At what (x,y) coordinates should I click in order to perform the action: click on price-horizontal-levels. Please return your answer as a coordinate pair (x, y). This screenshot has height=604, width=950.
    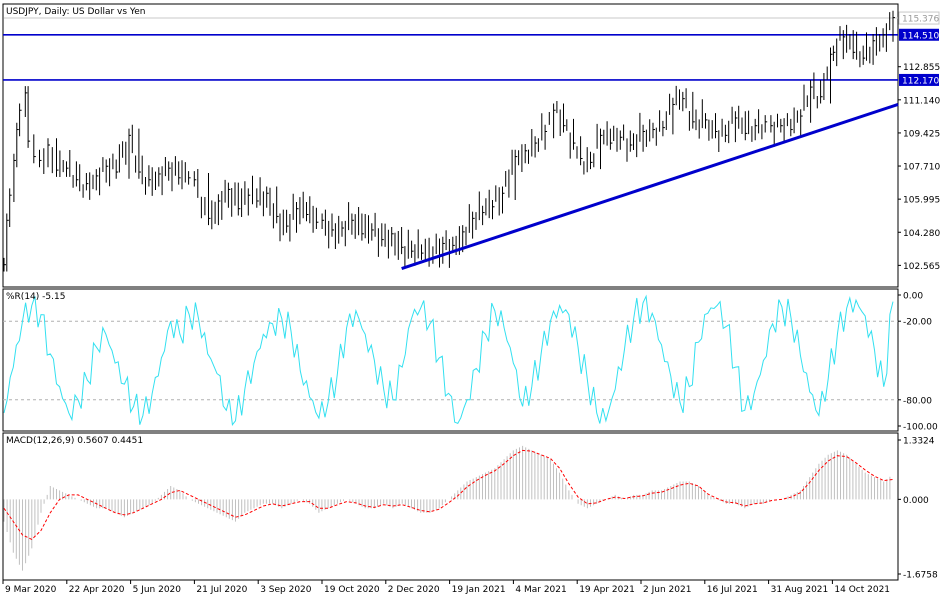
    Looking at the image, I should click on (450, 57).